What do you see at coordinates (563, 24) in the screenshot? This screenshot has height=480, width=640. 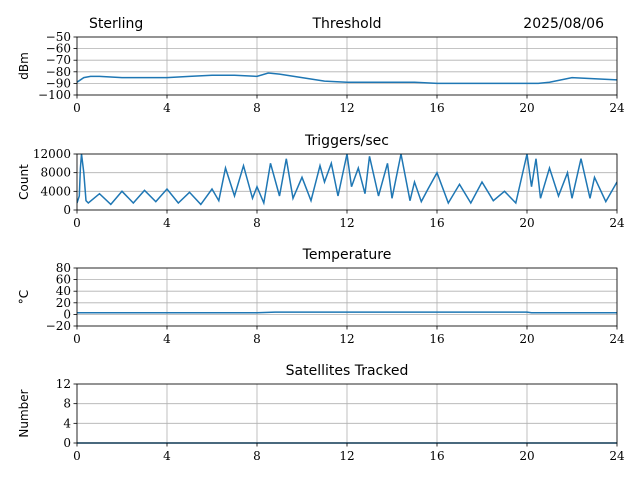 I see `date-label: 2025/08/06` at bounding box center [563, 24].